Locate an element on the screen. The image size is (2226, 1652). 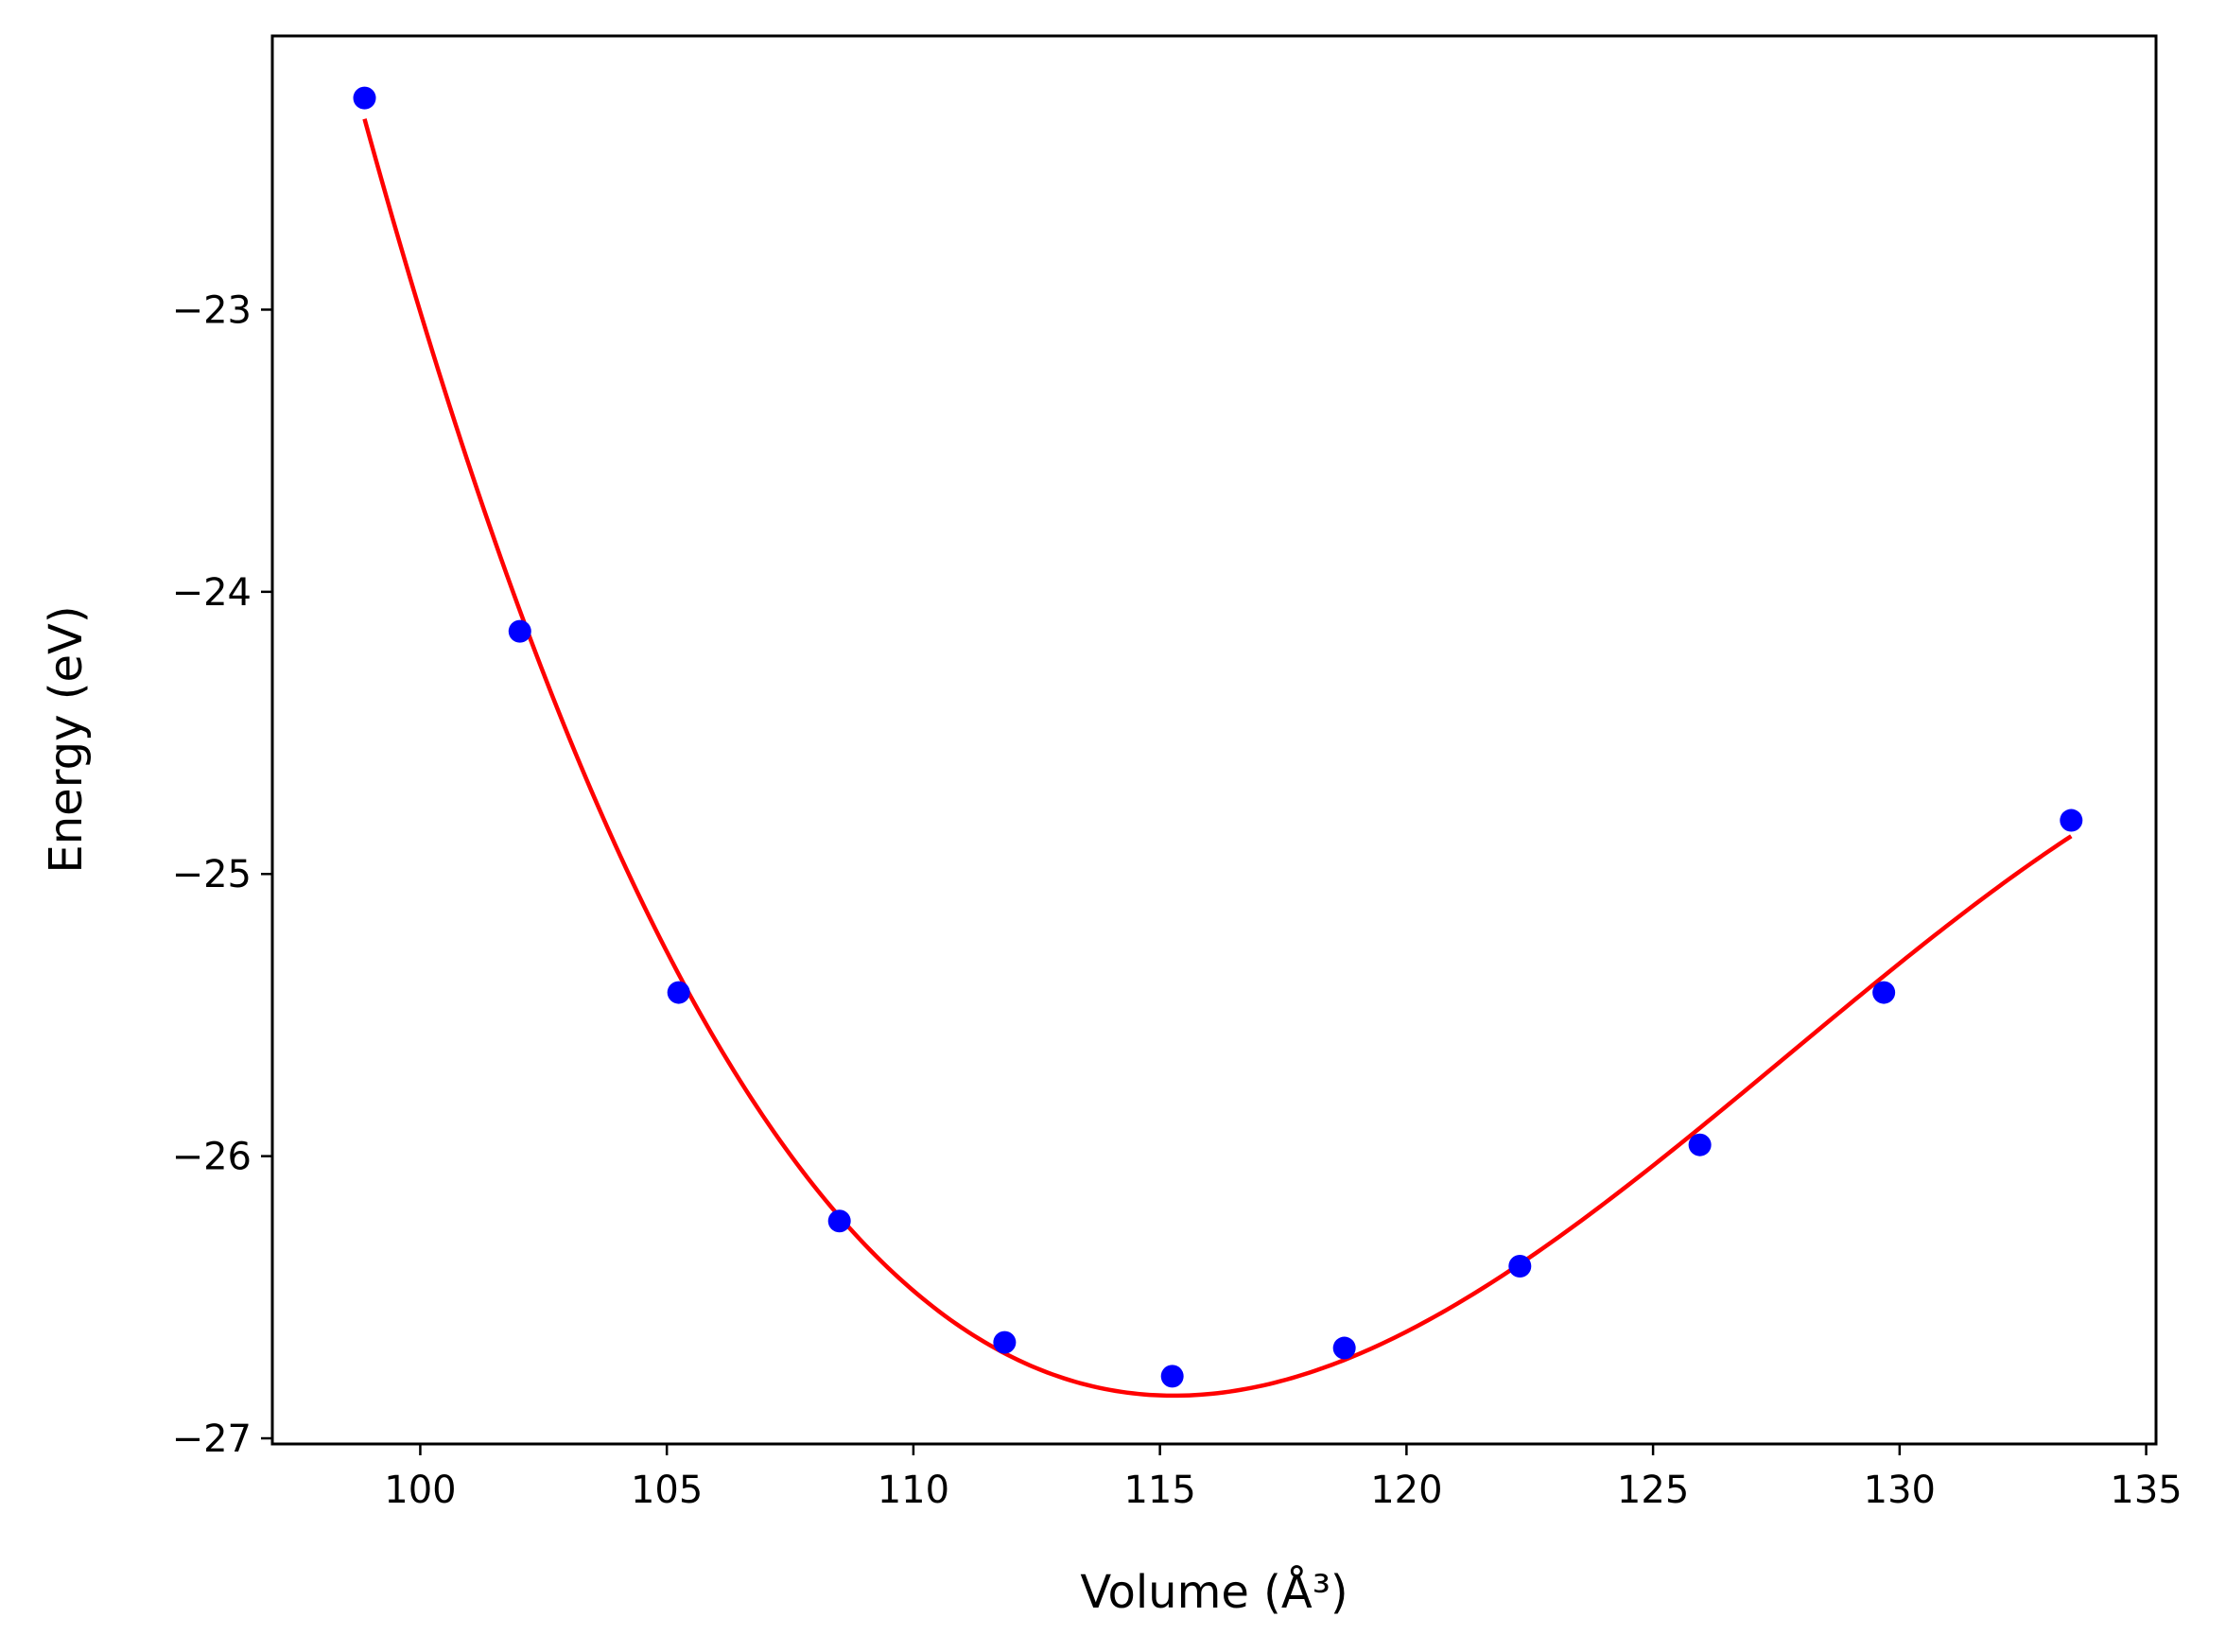
x-tick-label: 135 is located at coordinates (2146, 1491).